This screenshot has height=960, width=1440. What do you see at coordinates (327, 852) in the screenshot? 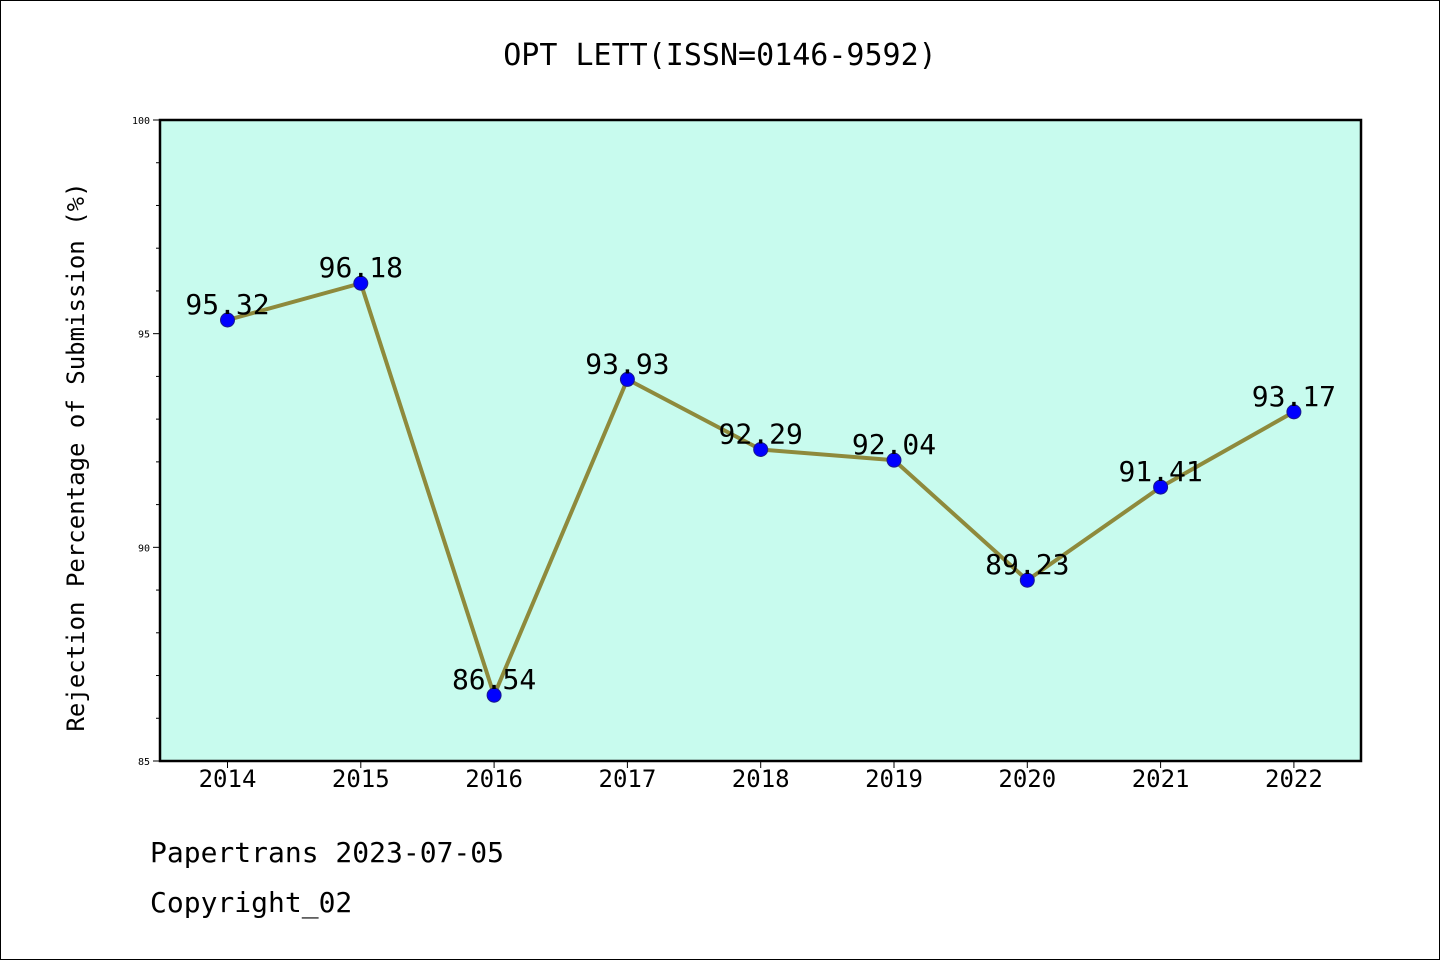
I see `footer-date: Papertrans 2023-07-05` at bounding box center [327, 852].